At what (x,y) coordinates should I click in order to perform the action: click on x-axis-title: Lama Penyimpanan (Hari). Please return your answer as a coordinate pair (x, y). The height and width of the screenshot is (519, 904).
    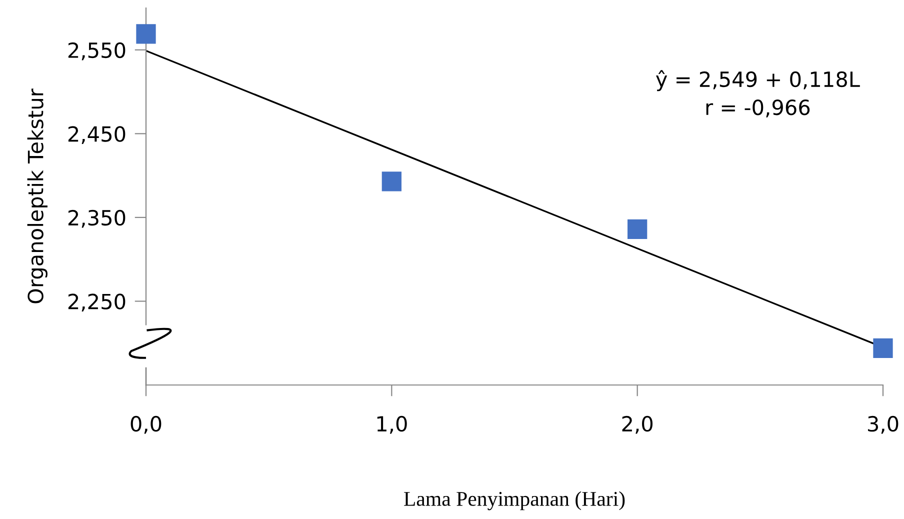
    Looking at the image, I should click on (514, 500).